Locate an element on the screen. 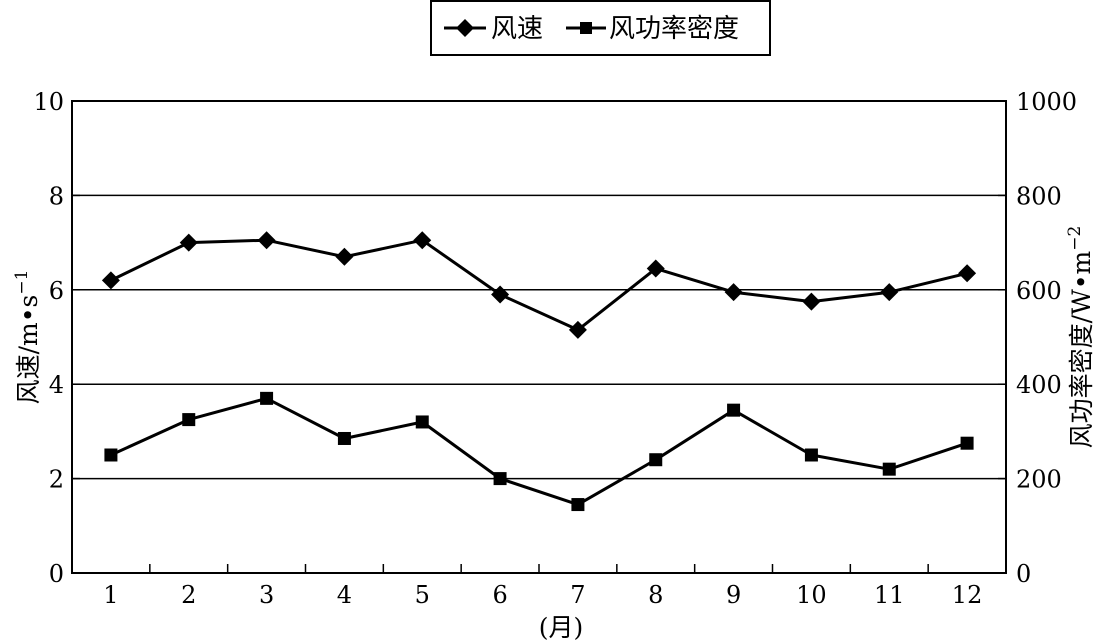 This screenshot has height=643, width=1105. x-tick-label: 11 is located at coordinates (889, 595).